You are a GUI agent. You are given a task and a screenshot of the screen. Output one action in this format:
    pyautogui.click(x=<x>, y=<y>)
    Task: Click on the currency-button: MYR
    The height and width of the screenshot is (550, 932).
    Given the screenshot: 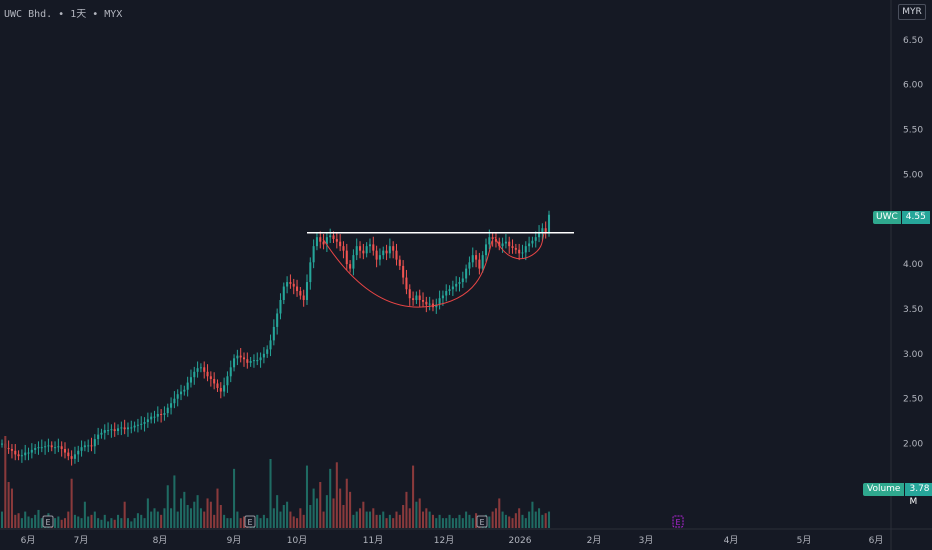 What is the action you would take?
    pyautogui.click(x=912, y=12)
    